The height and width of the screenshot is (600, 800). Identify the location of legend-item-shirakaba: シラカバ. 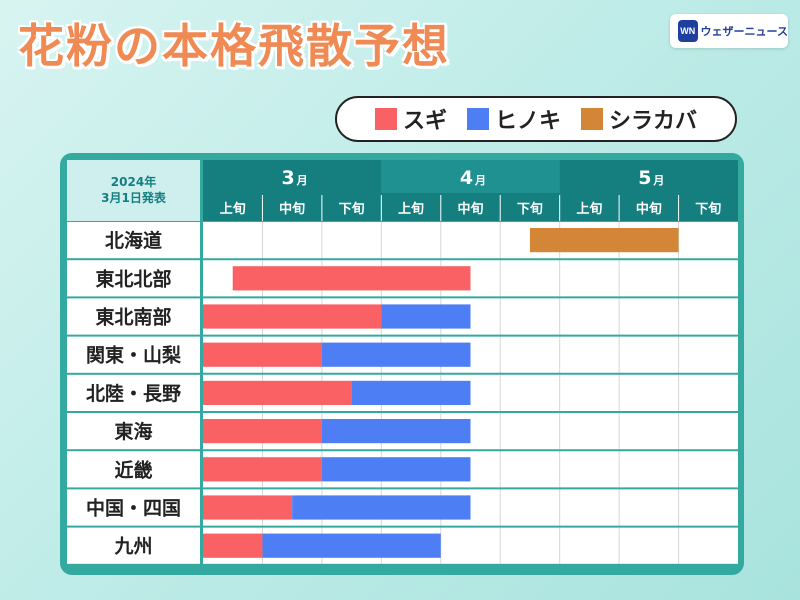
(639, 119).